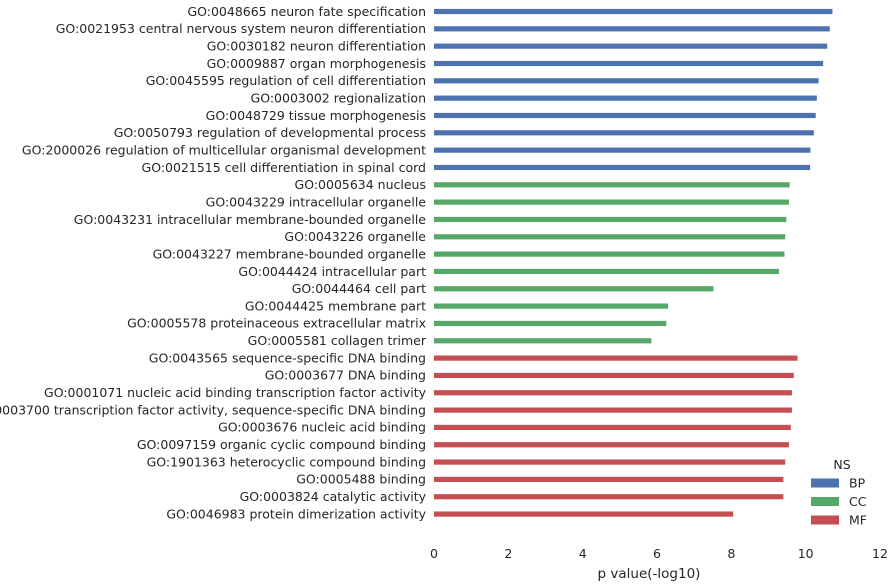 This screenshot has height=587, width=894. I want to click on category-label: GO:0044464 cell part, so click(359, 288).